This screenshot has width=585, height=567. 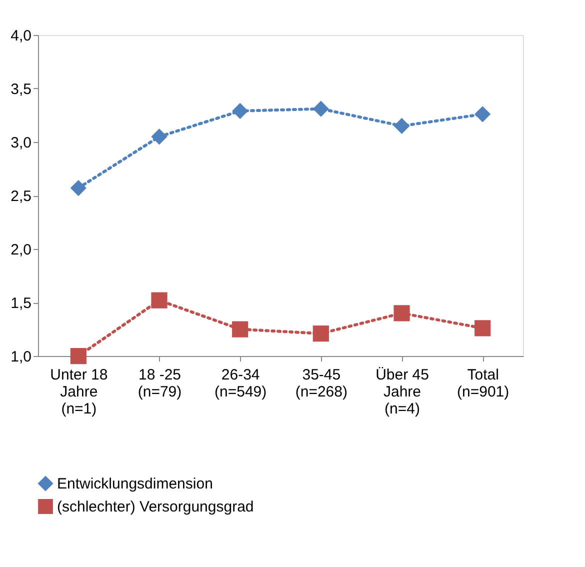 What do you see at coordinates (79, 392) in the screenshot?
I see `x-tick-label: Unter 18 Jahre (n=1)` at bounding box center [79, 392].